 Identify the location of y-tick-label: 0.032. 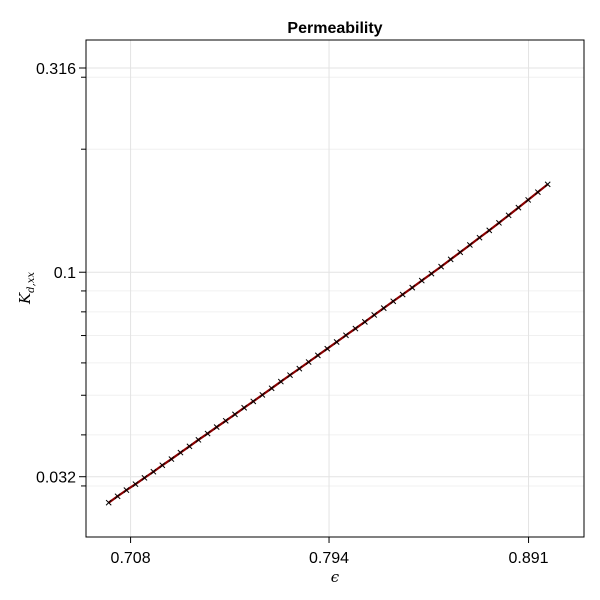
(56, 478).